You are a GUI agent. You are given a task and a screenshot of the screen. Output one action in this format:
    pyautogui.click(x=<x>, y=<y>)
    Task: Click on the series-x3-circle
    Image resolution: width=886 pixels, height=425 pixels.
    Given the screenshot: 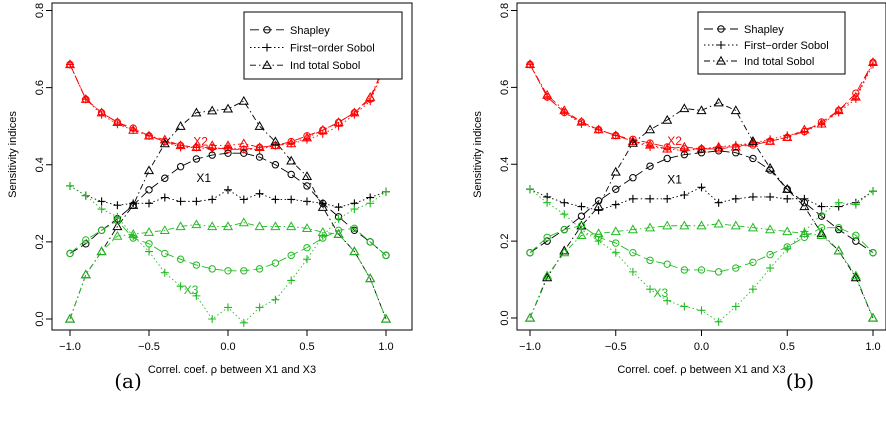 What is the action you would take?
    pyautogui.click(x=701, y=249)
    